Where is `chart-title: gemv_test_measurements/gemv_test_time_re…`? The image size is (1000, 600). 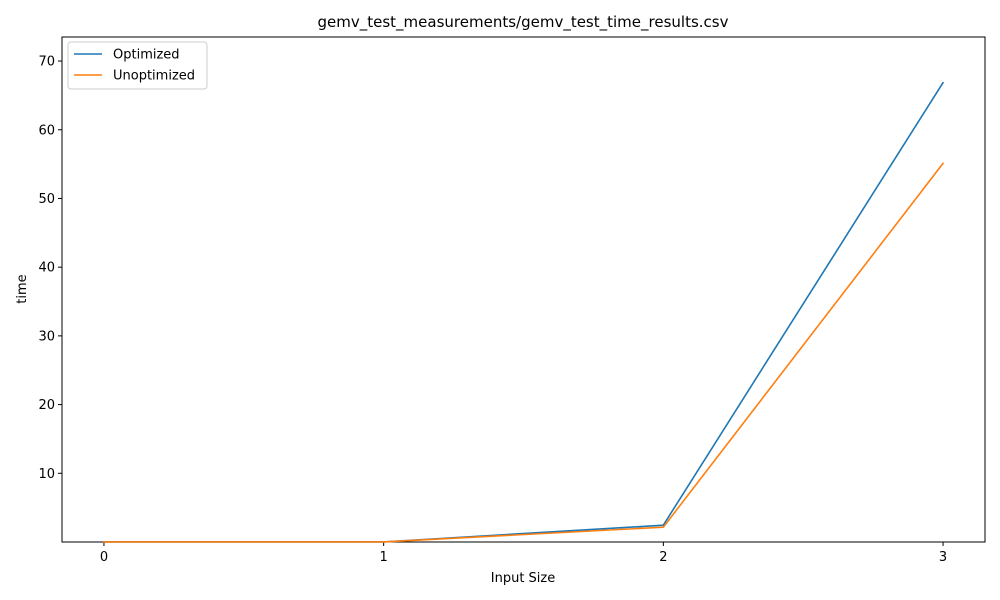 chart-title: gemv_test_measurements/gemv_test_time_re… is located at coordinates (523, 22).